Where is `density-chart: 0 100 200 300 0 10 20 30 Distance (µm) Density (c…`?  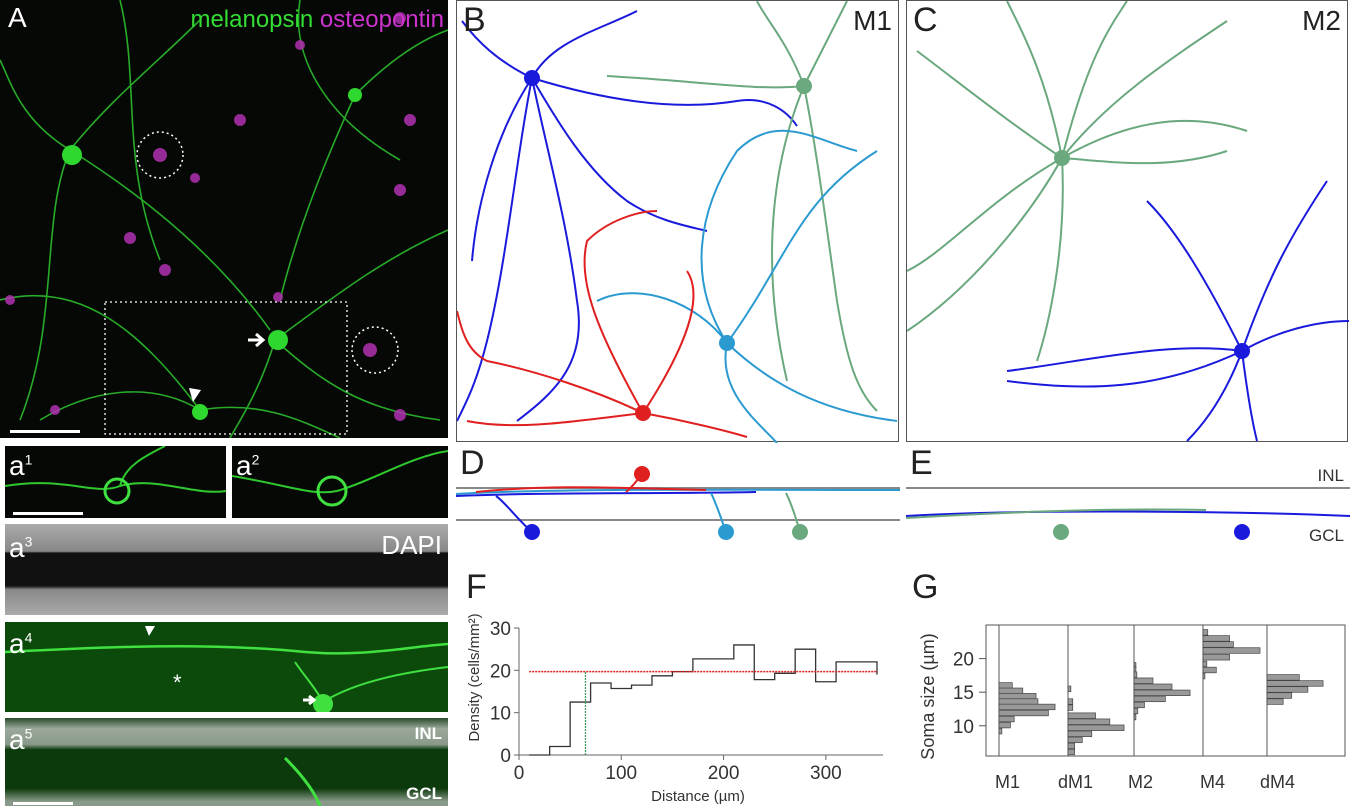
density-chart: 0 100 200 300 0 10 20 30 Distance (µm) Density (c… is located at coordinates (674, 709).